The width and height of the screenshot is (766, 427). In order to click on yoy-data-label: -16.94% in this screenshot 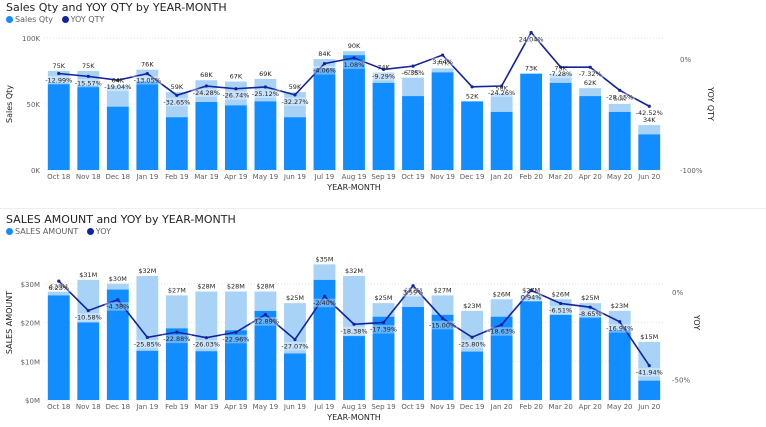, I will do `click(619, 329)`.